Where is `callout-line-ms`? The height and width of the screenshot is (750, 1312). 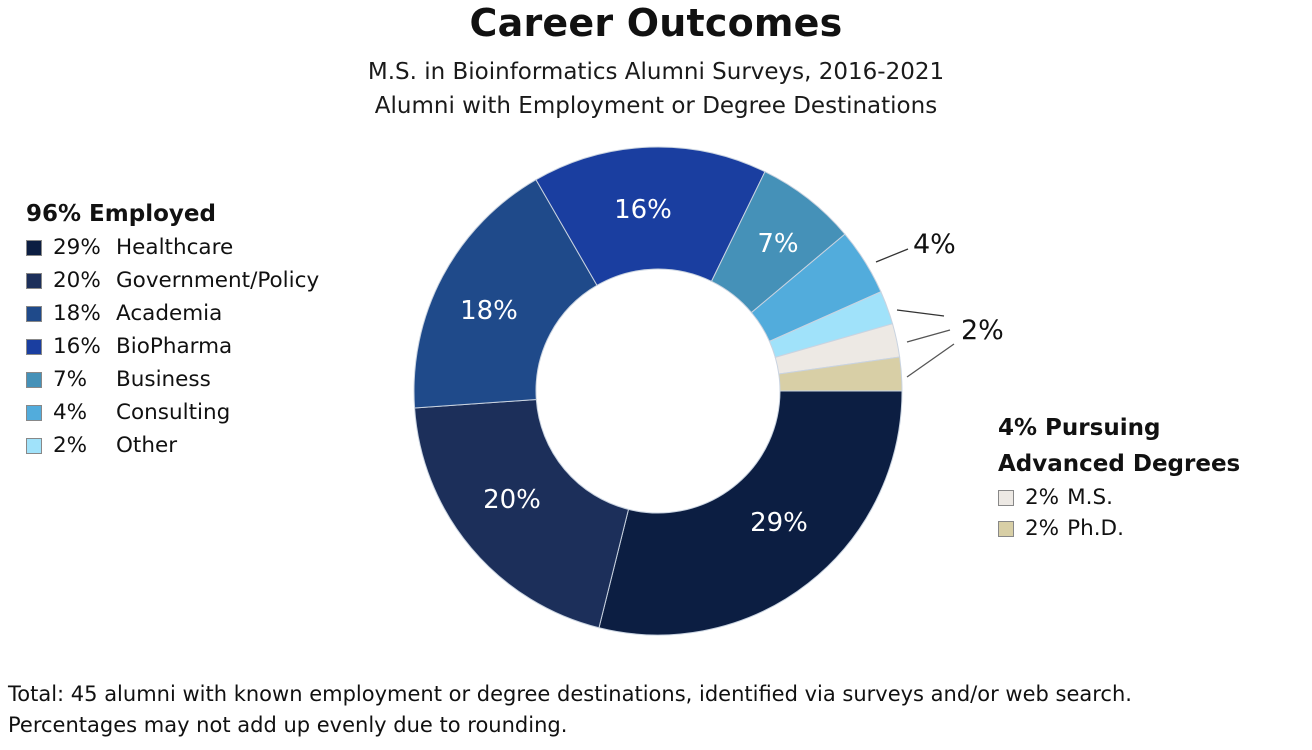 callout-line-ms is located at coordinates (928, 336).